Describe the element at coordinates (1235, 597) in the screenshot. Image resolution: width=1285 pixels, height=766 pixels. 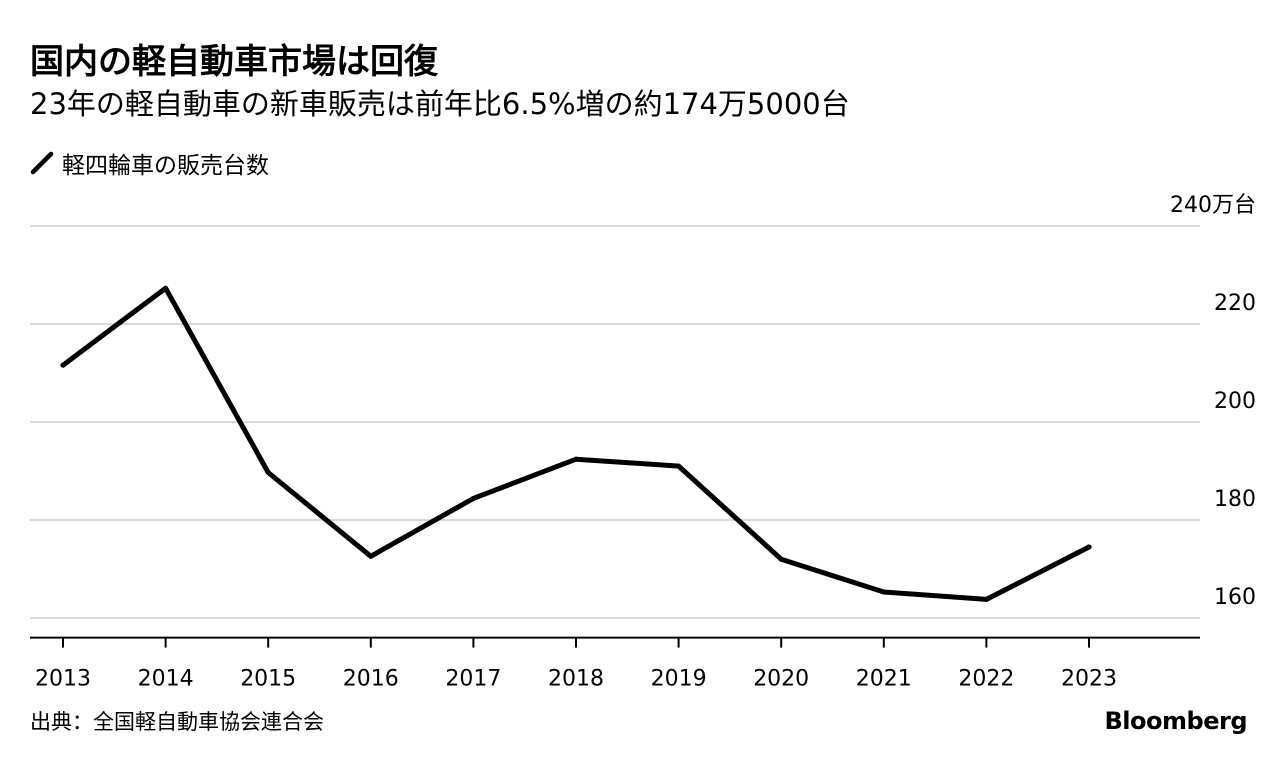
I see `y-tick-label: 160` at that location.